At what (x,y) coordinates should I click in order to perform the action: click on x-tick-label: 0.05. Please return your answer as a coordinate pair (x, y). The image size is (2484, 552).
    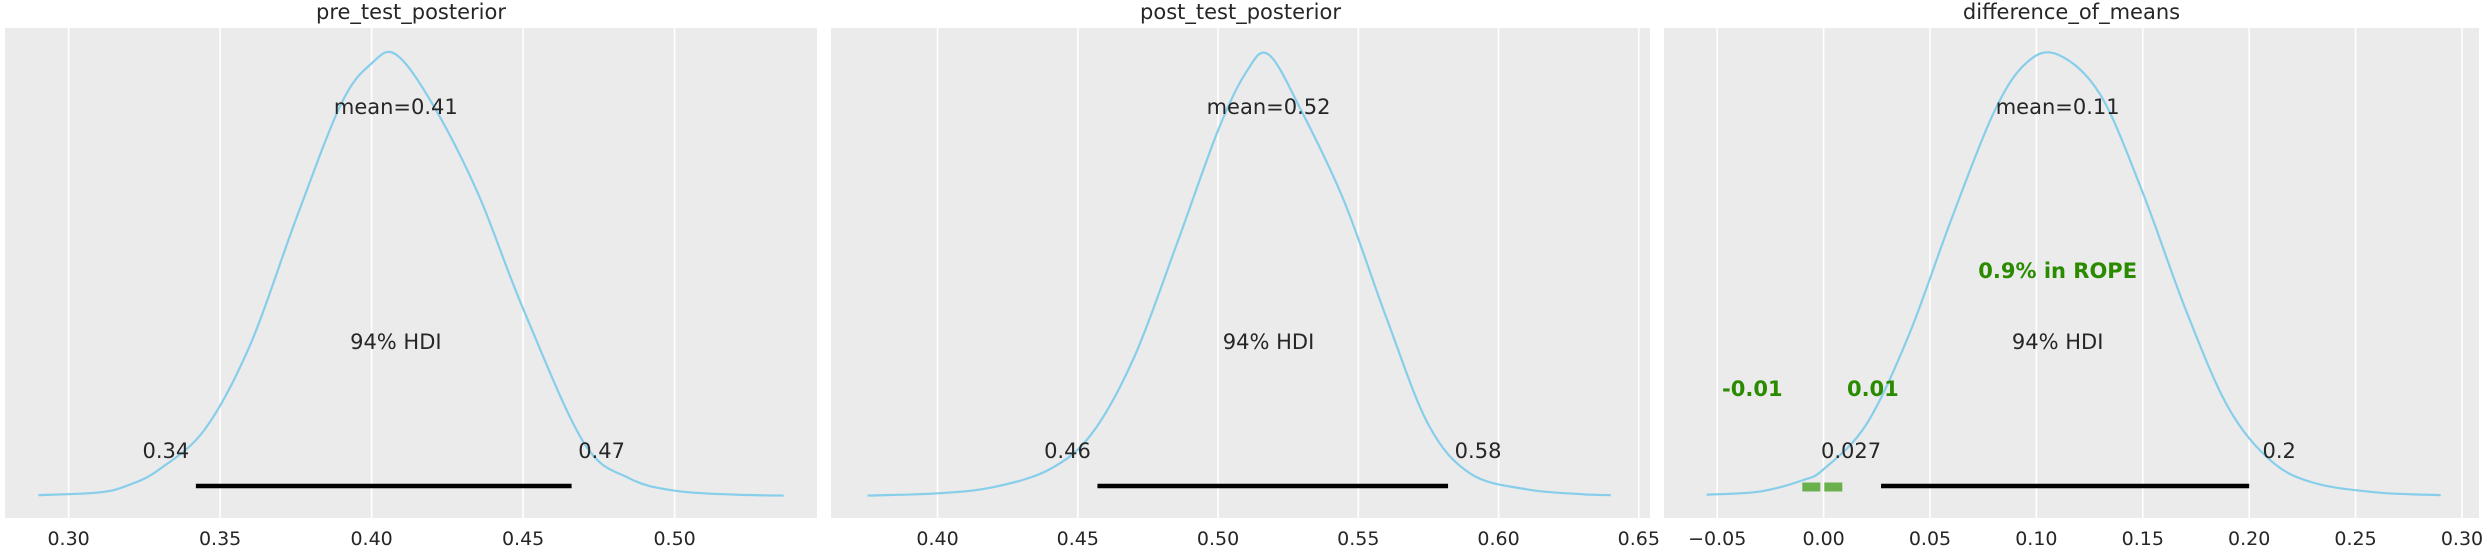
    Looking at the image, I should click on (1930, 539).